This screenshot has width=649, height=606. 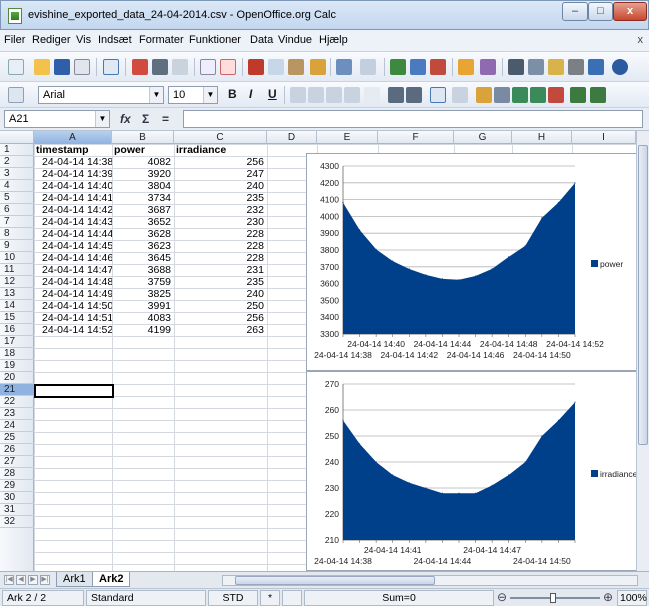 I want to click on print-icon, so click(x=160, y=67).